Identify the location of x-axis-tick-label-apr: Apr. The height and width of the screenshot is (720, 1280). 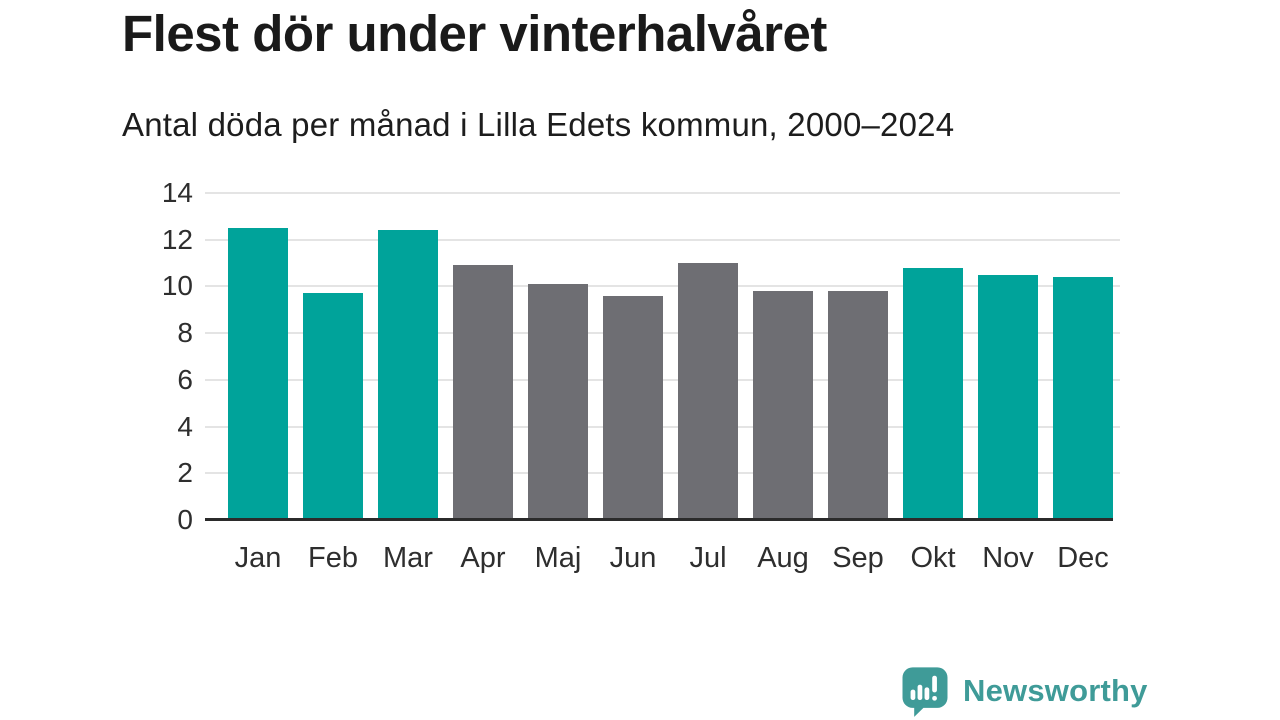
(483, 558).